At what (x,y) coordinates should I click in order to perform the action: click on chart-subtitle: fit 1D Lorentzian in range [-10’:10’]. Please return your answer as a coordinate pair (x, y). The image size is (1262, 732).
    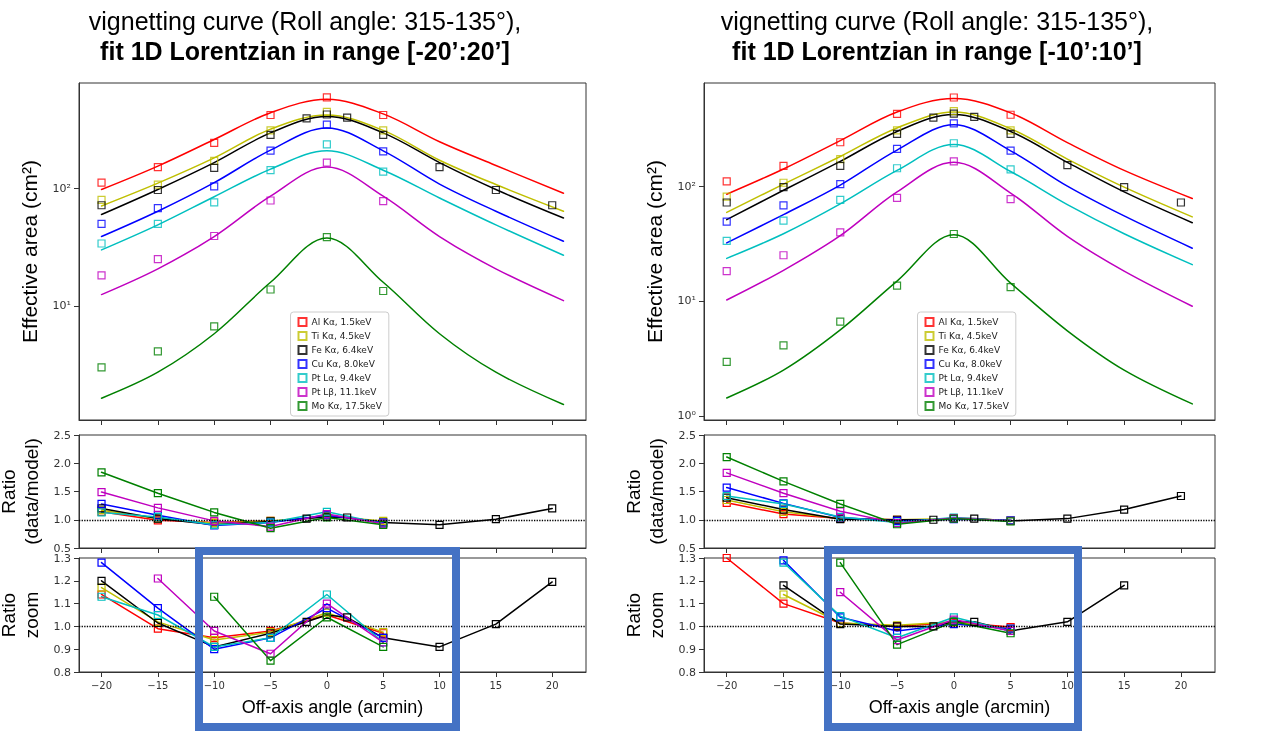
    Looking at the image, I should click on (937, 51).